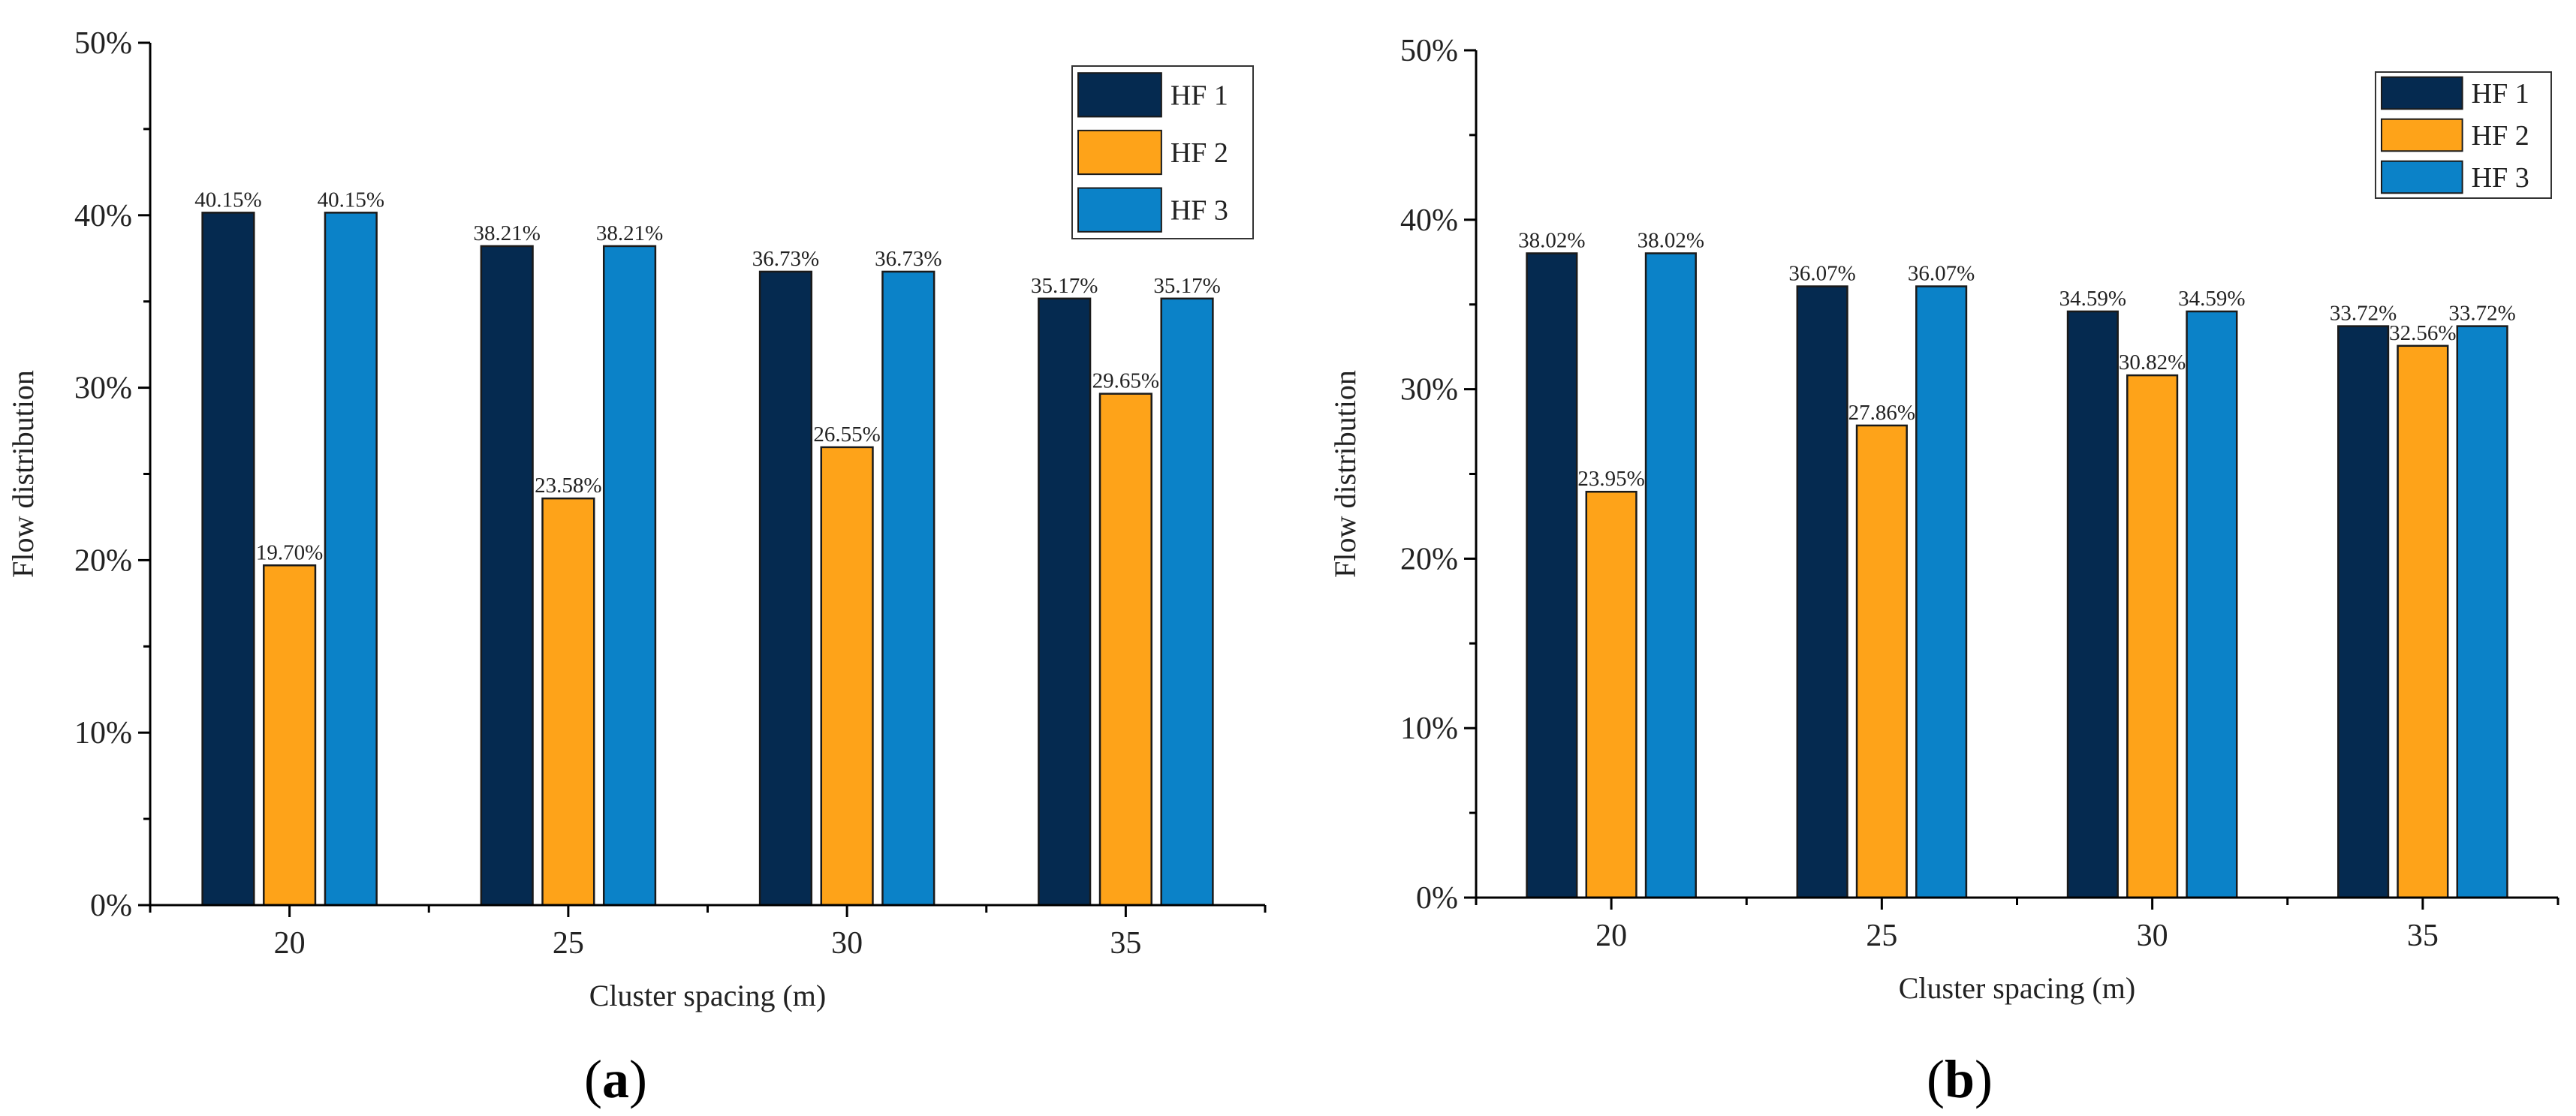  I want to click on data-label: 26.55%, so click(846, 435).